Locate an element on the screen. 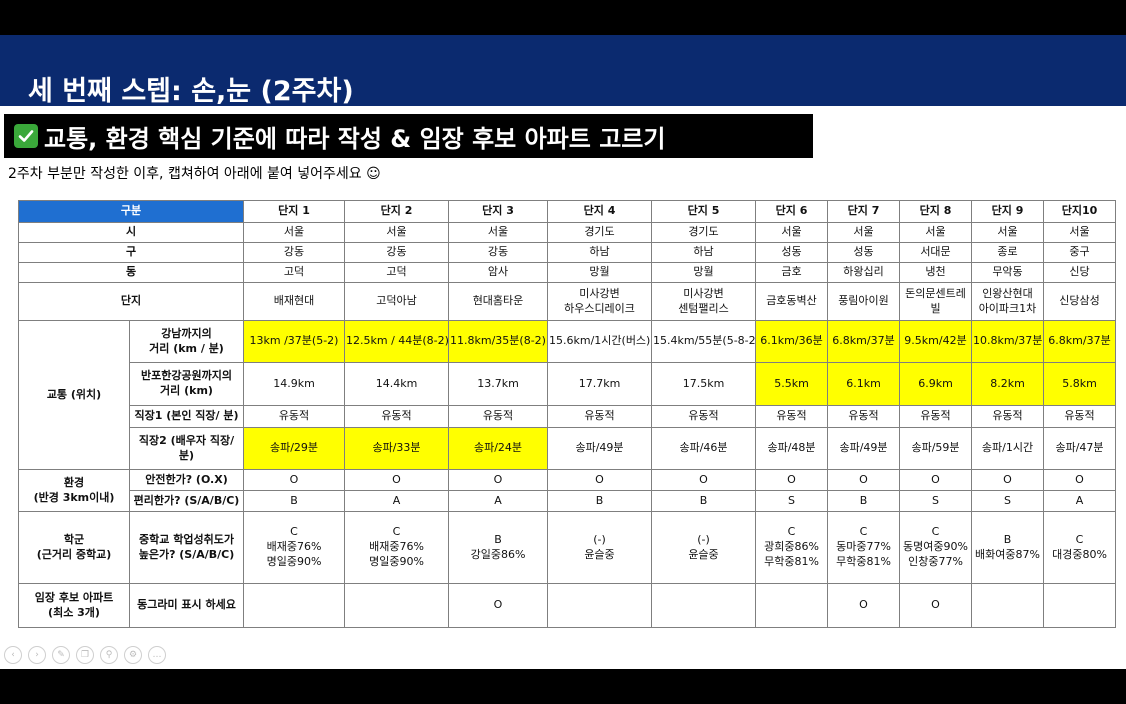 The width and height of the screenshot is (1126, 704). row-label: 동그라미 표시 하세요 is located at coordinates (186, 605).